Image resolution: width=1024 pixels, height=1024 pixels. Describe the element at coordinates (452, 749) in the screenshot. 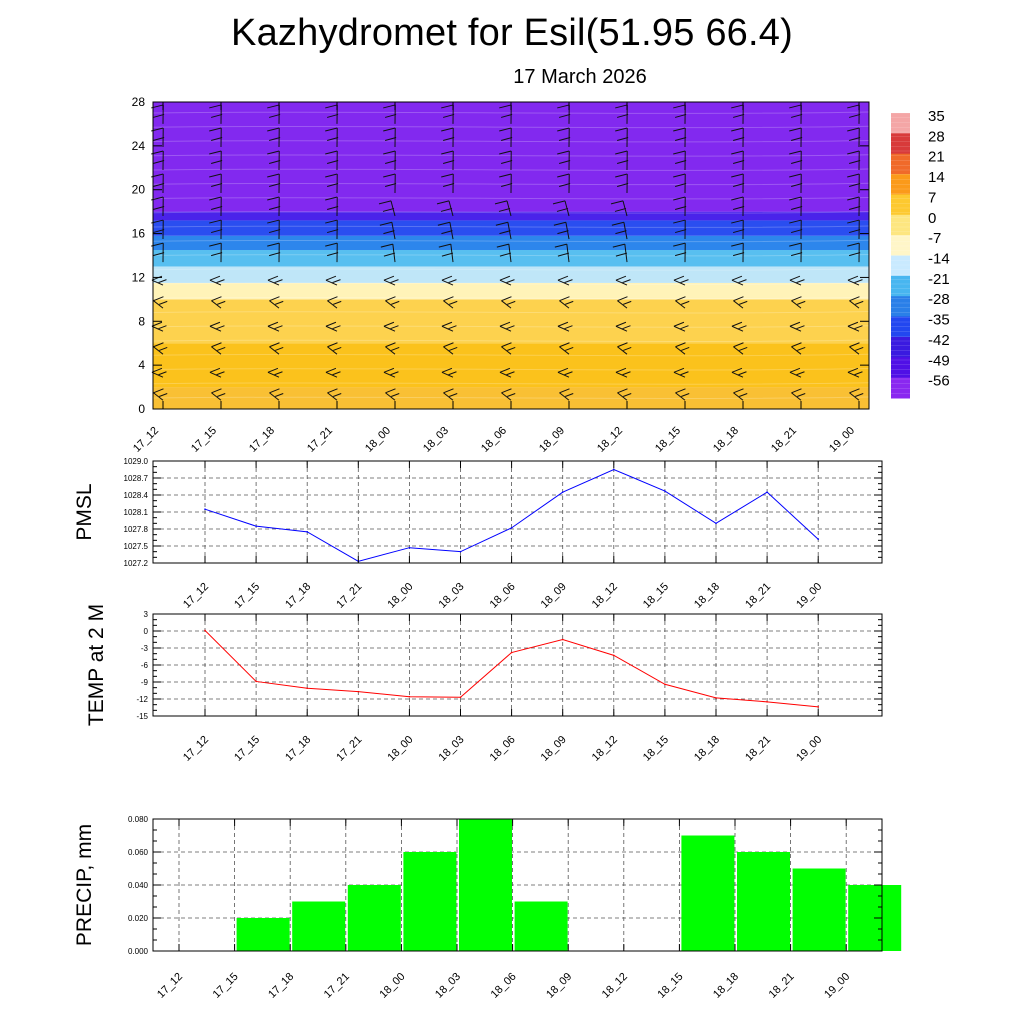

I see `x-tick-label: 18_03` at that location.